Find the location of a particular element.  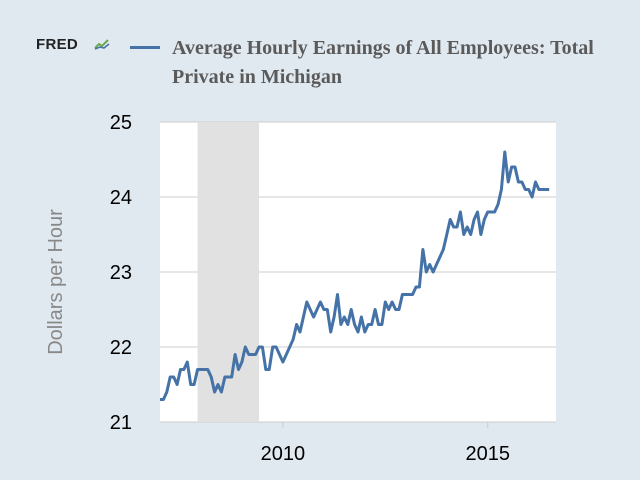

y-axis-title: Dollars per Hour is located at coordinates (56, 282).